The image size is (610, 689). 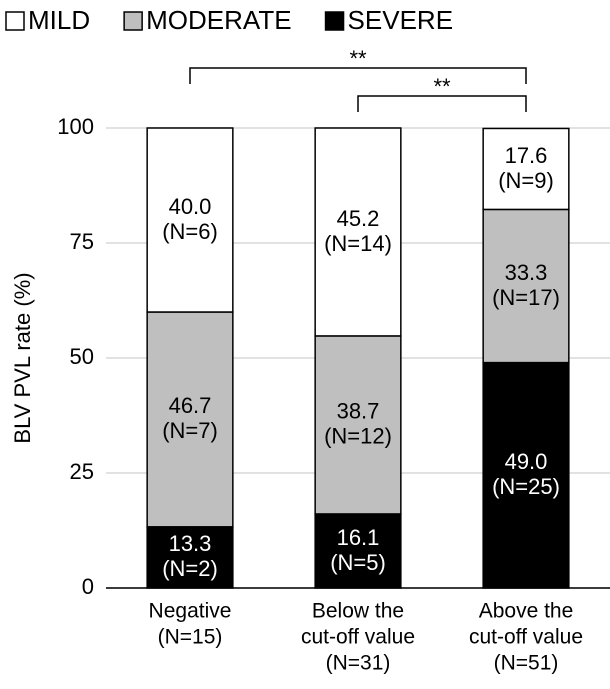 I want to click on y-axis-label: BLV PVL rate (%), so click(x=22, y=357).